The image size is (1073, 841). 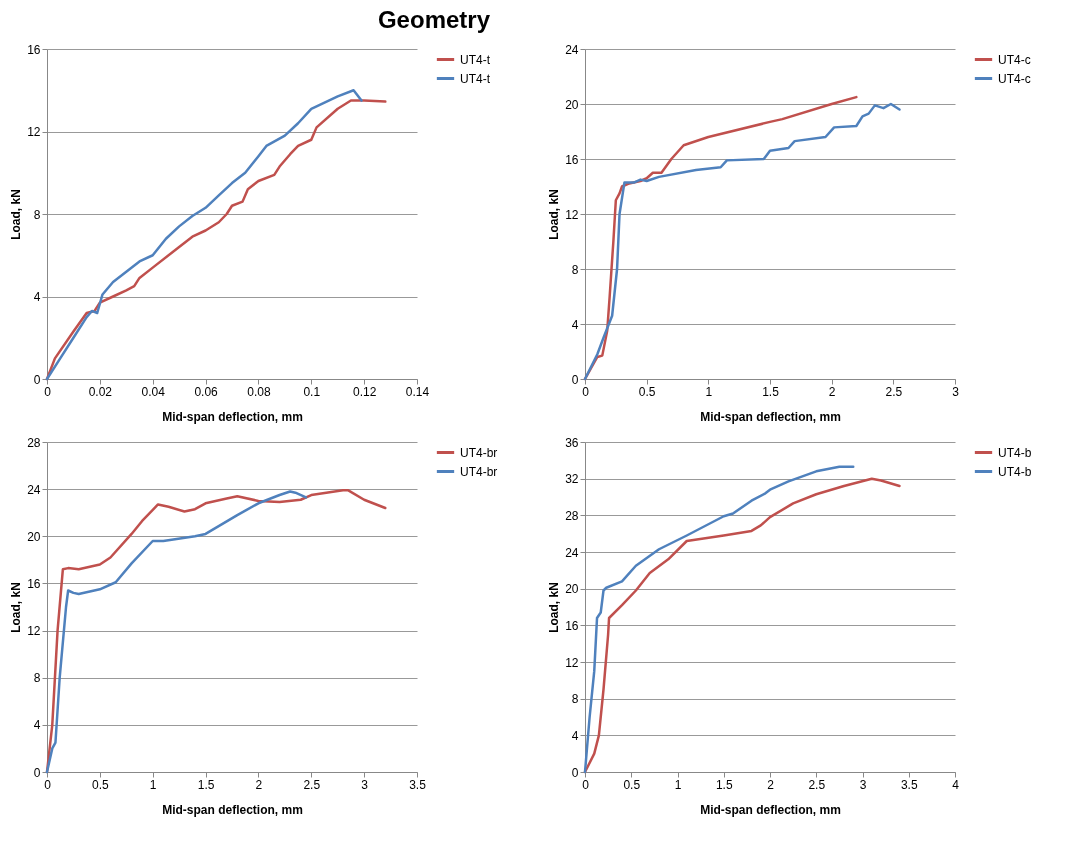 What do you see at coordinates (572, 442) in the screenshot?
I see `y-tick-label: 36` at bounding box center [572, 442].